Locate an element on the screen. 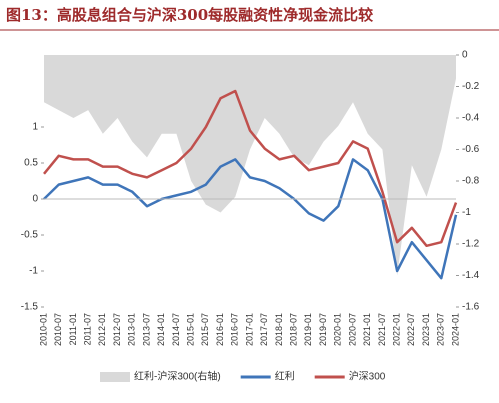 This screenshot has height=403, width=499. x-tick-label: 2010-07 is located at coordinates (58, 329).